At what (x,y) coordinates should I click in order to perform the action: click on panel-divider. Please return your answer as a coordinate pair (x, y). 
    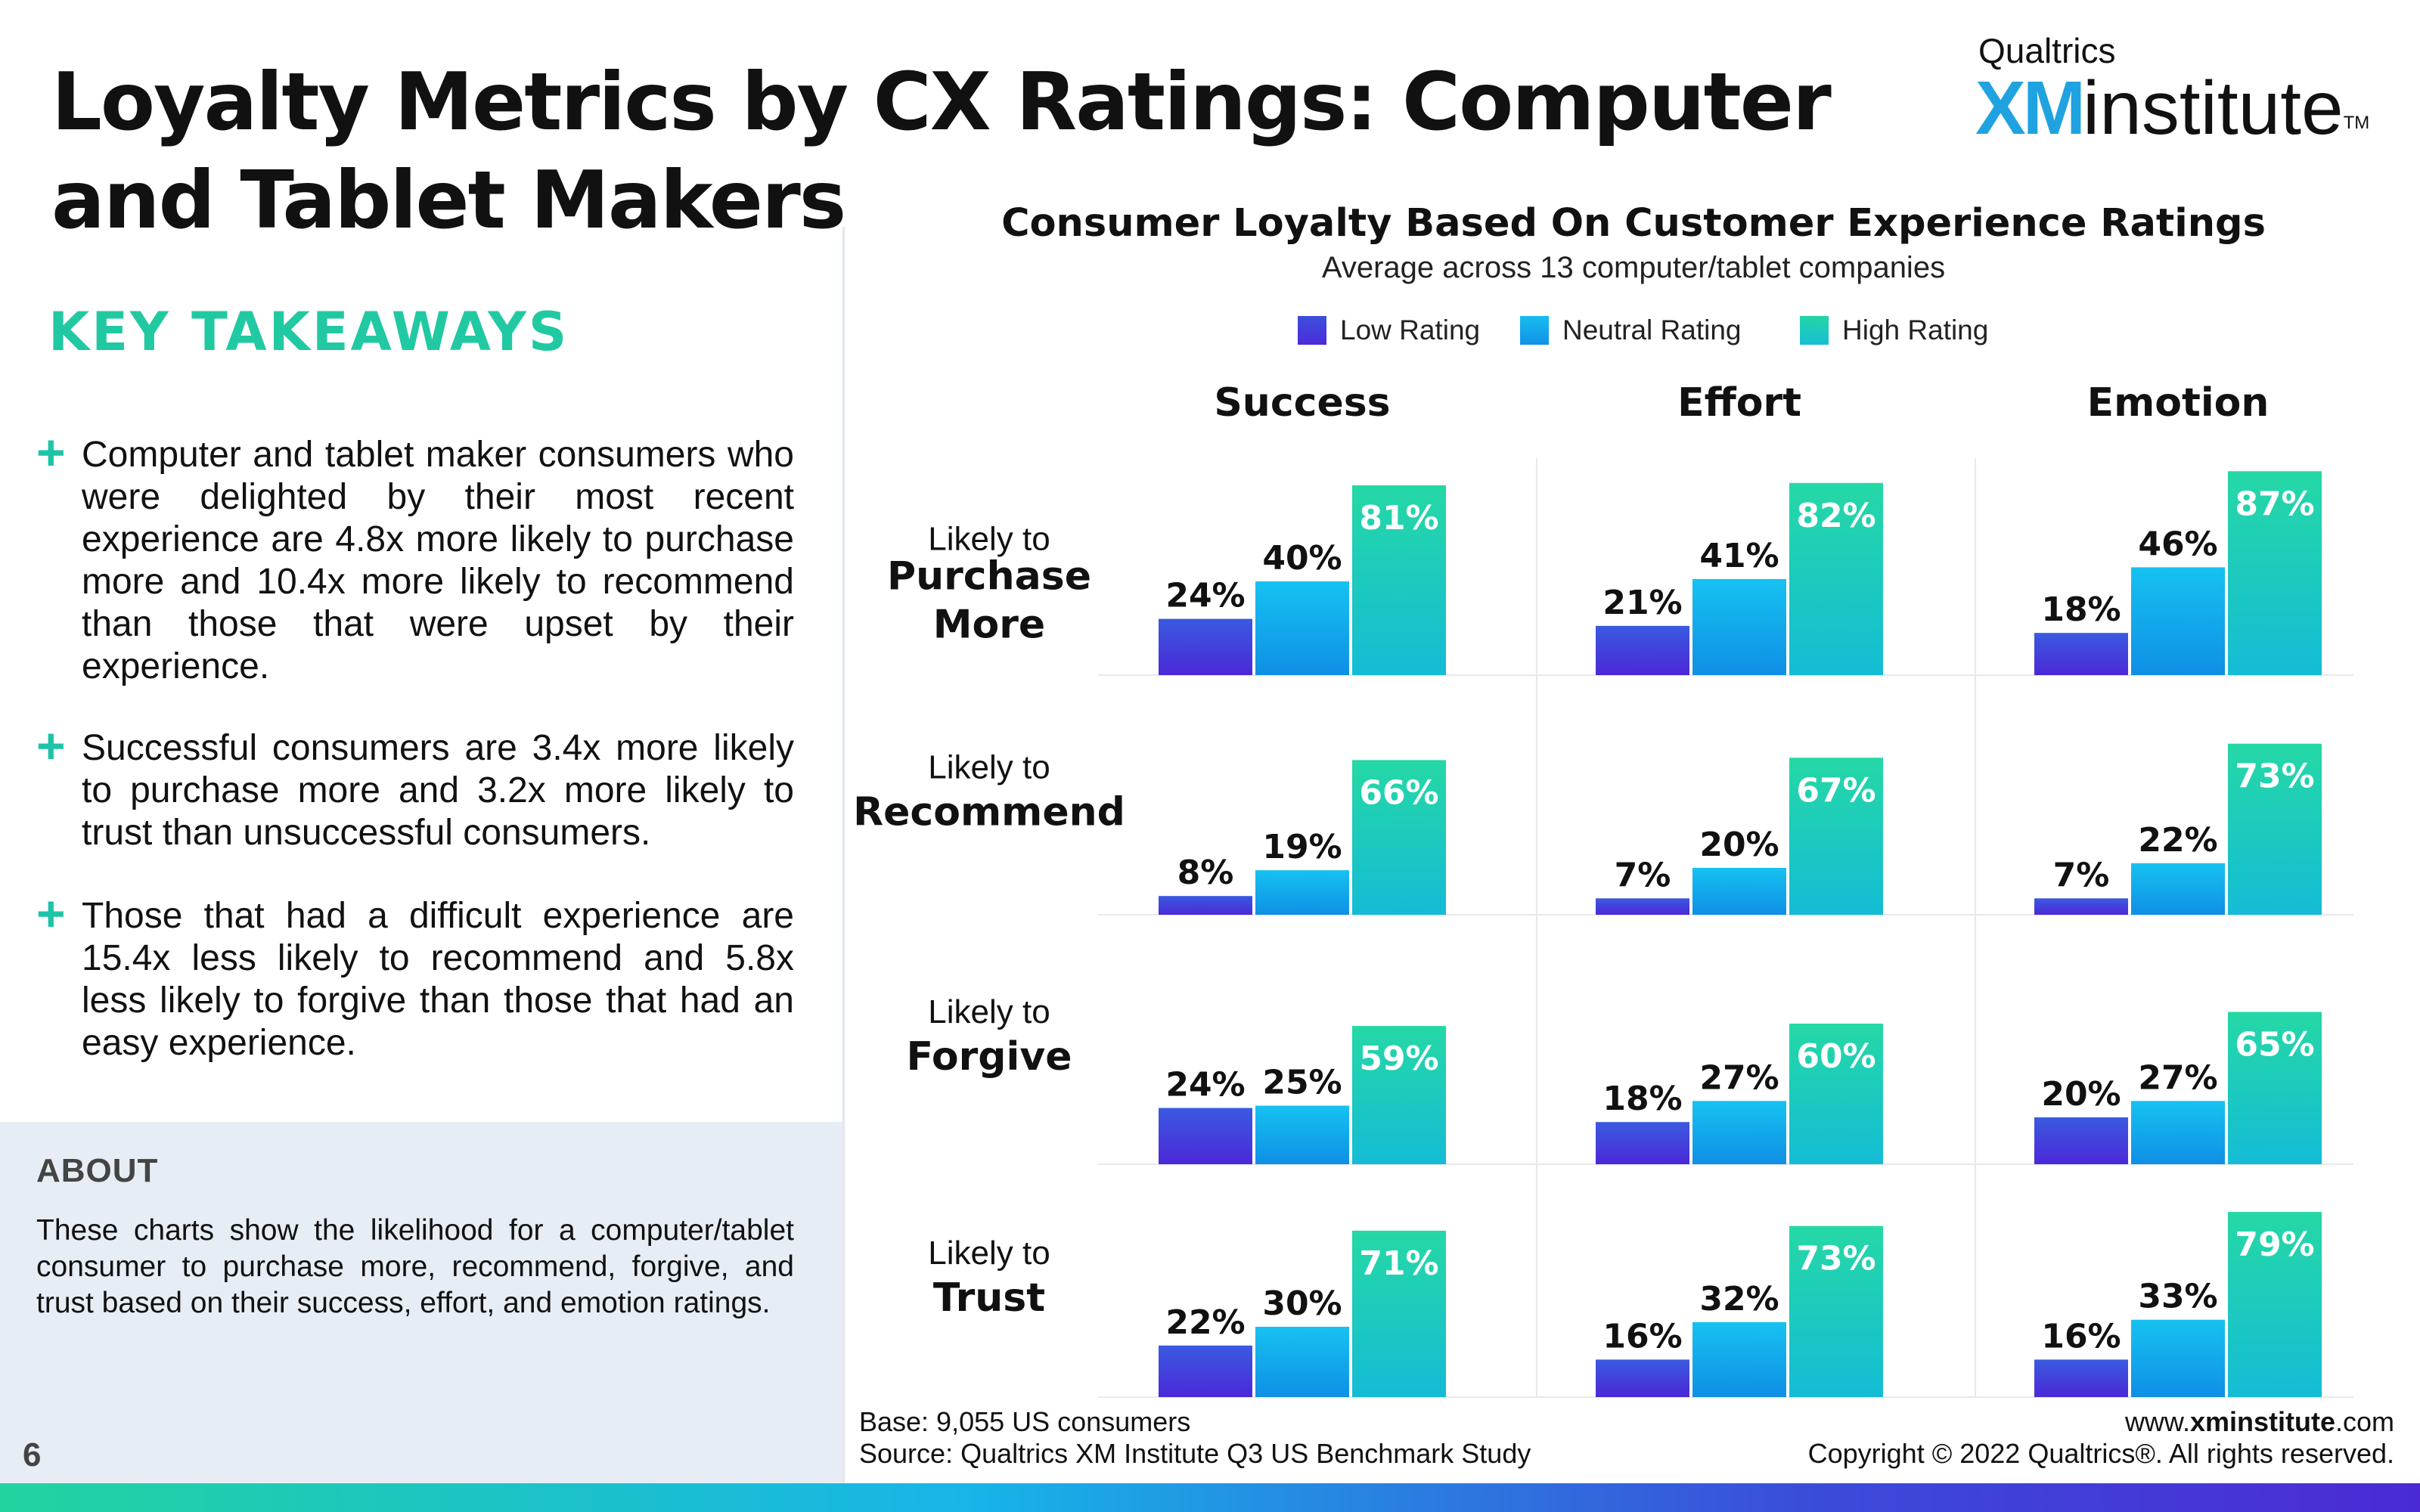
    Looking at the image, I should click on (843, 856).